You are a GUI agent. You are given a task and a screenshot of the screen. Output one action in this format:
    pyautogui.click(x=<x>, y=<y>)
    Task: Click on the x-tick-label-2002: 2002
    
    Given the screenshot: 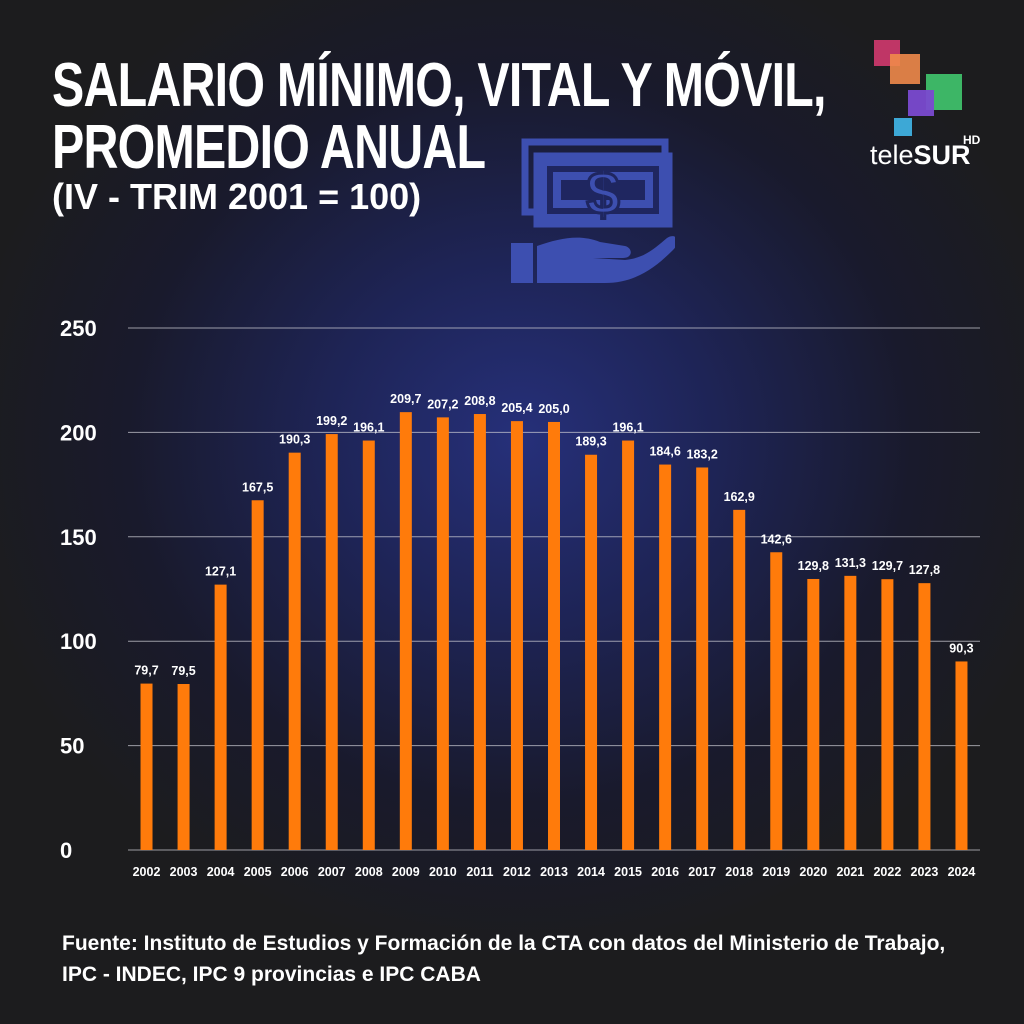 What is the action you would take?
    pyautogui.click(x=147, y=872)
    